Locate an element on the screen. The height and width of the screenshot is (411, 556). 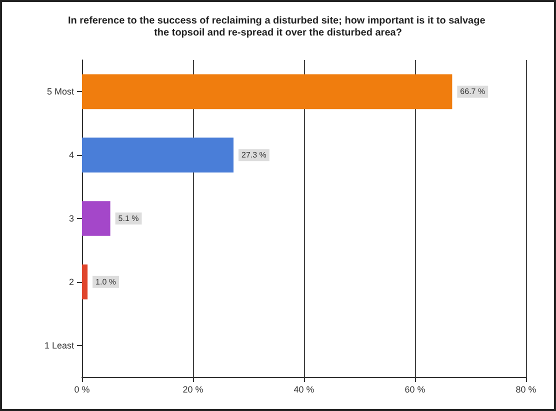
data-label: 5.1 % is located at coordinates (128, 218).